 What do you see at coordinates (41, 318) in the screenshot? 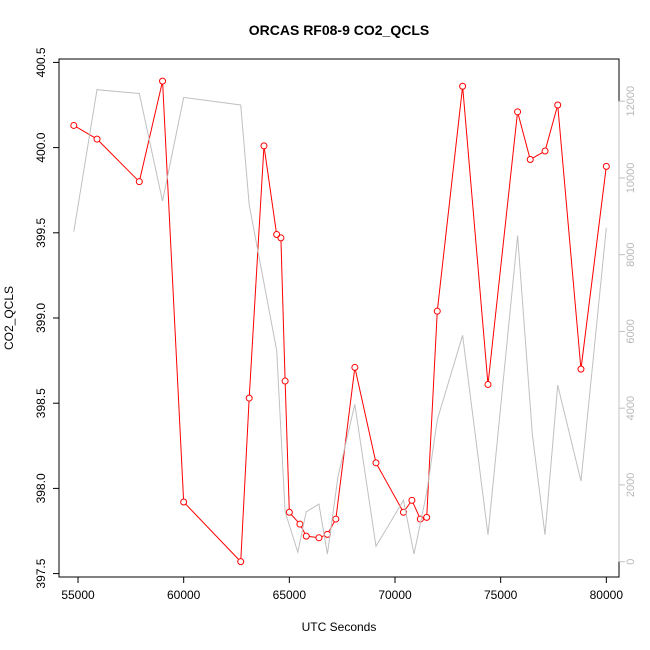
I see `y-axis-tick-label: 399.0` at bounding box center [41, 318].